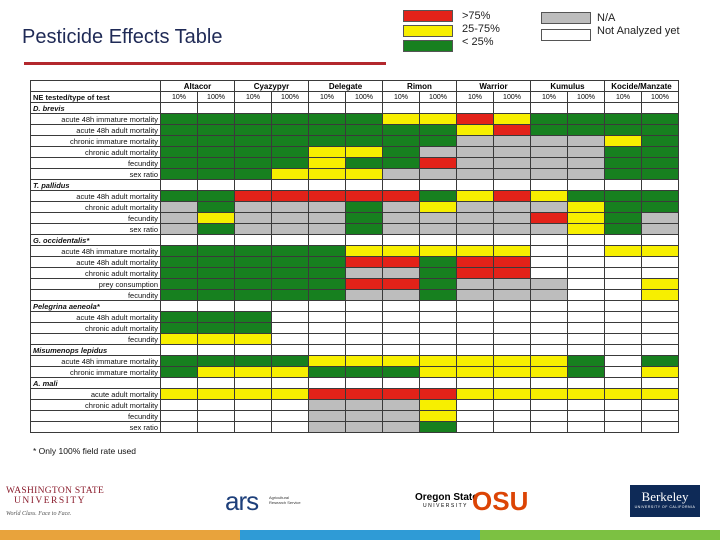 The height and width of the screenshot is (540, 720). Describe the element at coordinates (265, 501) in the screenshot. I see `ars-logo: ars Agricultural Research Service` at that location.